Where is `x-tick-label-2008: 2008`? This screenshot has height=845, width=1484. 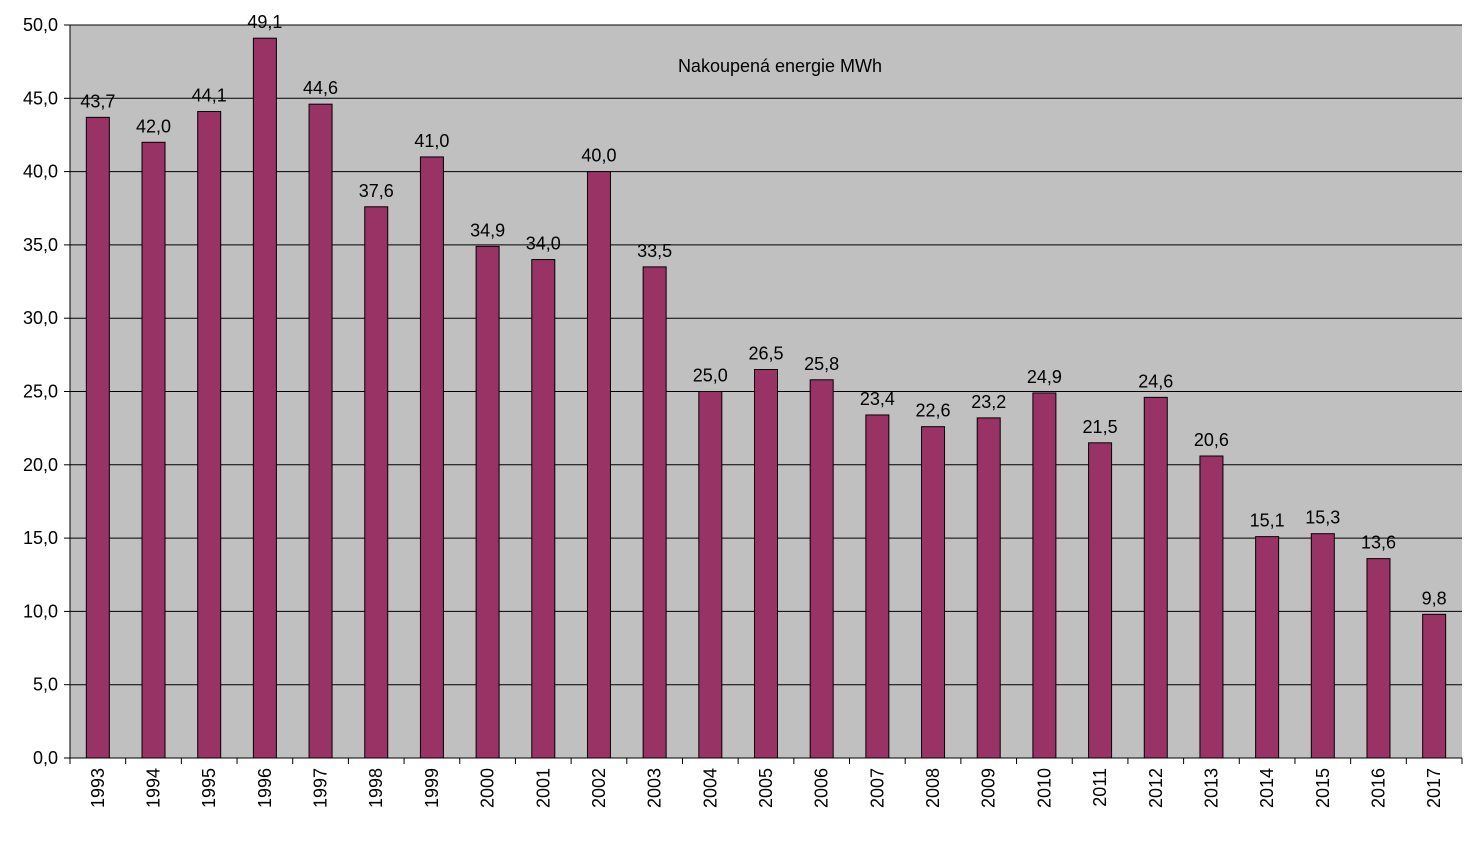 x-tick-label-2008: 2008 is located at coordinates (933, 788).